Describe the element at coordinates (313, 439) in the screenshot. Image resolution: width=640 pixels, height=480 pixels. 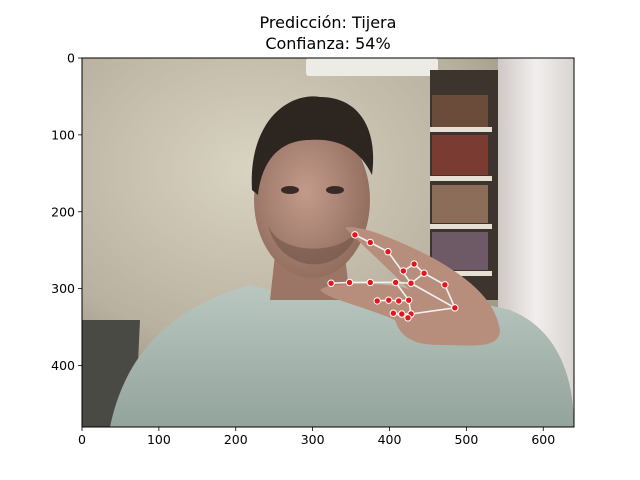
I see `x-tick-label-300: 300` at that location.